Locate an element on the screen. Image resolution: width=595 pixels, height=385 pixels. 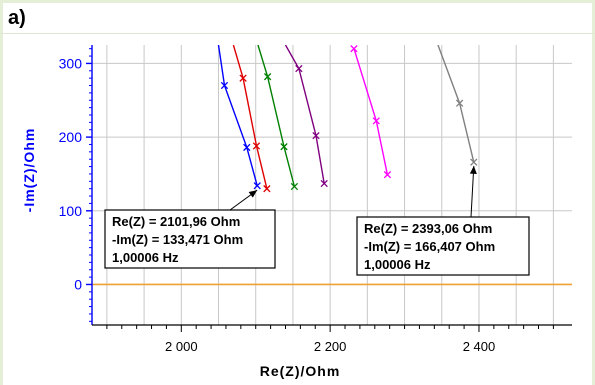
y-tick-label: 100 is located at coordinates (71, 211).